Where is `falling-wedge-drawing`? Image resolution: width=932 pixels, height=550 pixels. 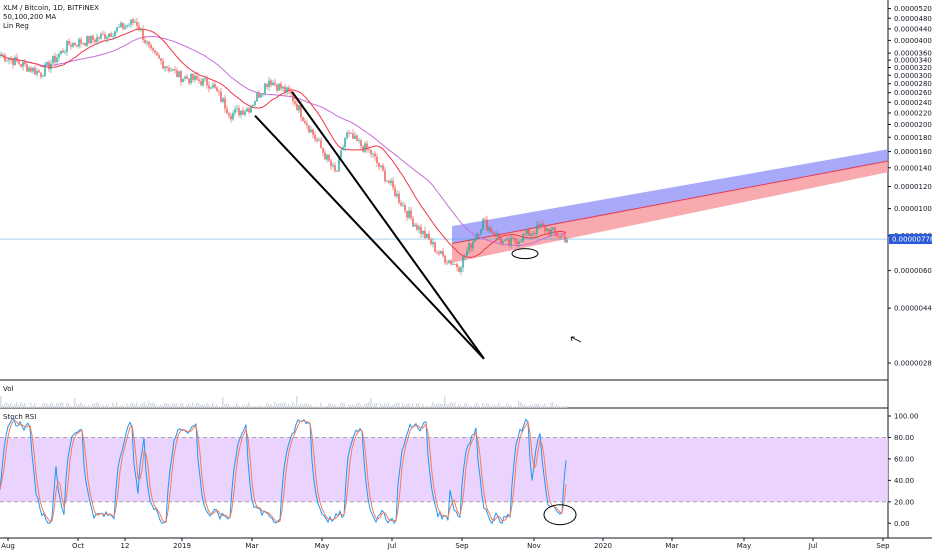 falling-wedge-drawing is located at coordinates (369, 225).